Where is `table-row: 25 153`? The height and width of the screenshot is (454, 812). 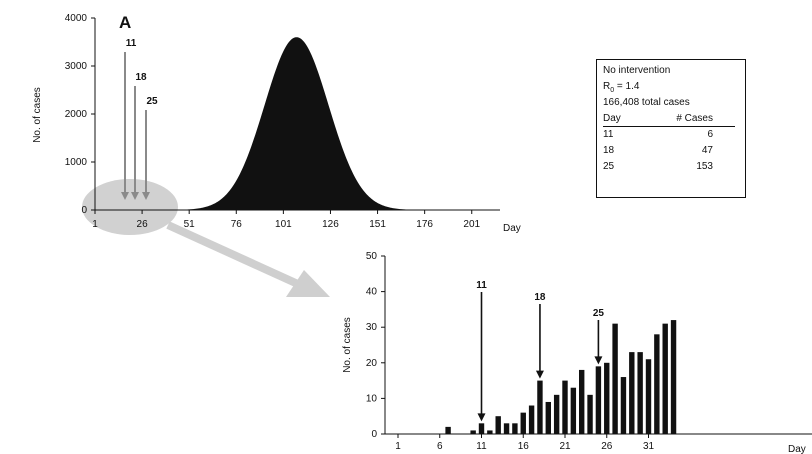
table-row: 25 153 is located at coordinates (671, 167).